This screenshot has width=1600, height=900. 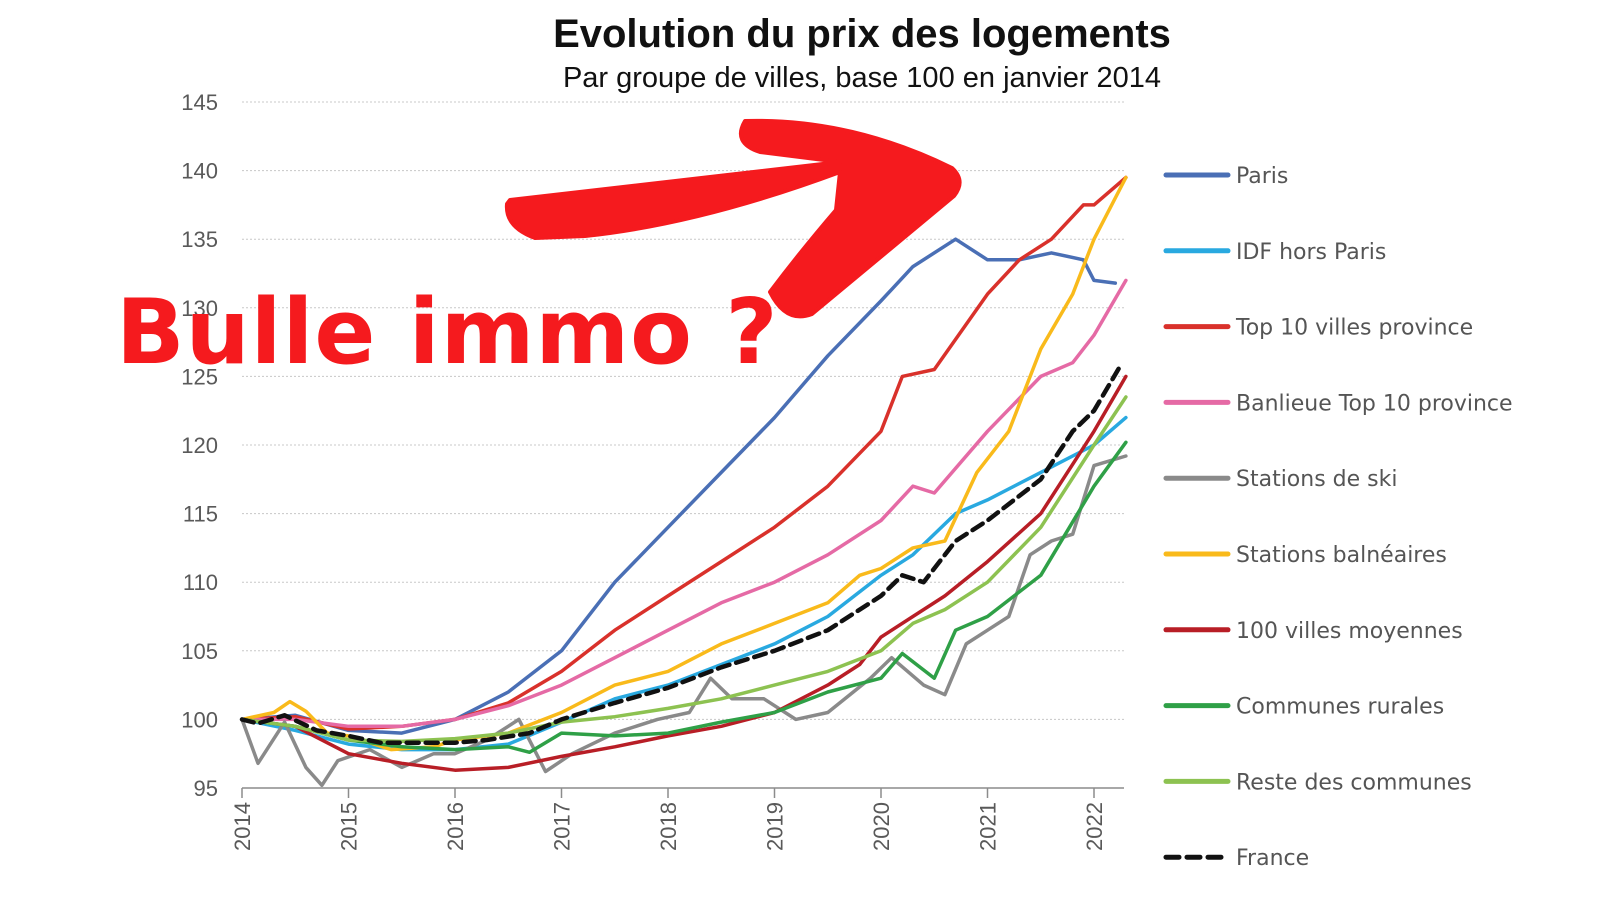 I want to click on x-tick-label: 2018, so click(x=668, y=826).